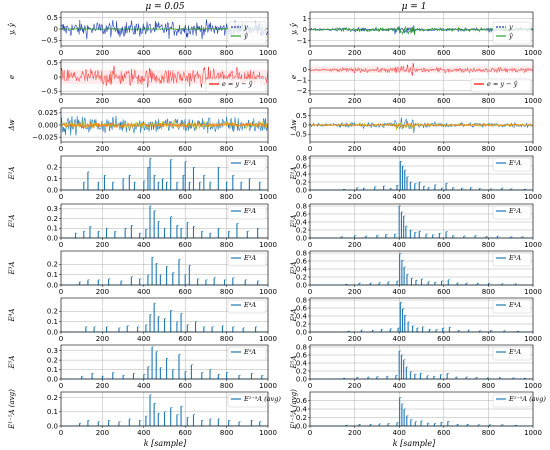  Describe the element at coordinates (416, 82) in the screenshot. I see `panel-e-col1: −2 −1 0 0 200 400 600 800 1000 e e = y − ŷ` at that location.